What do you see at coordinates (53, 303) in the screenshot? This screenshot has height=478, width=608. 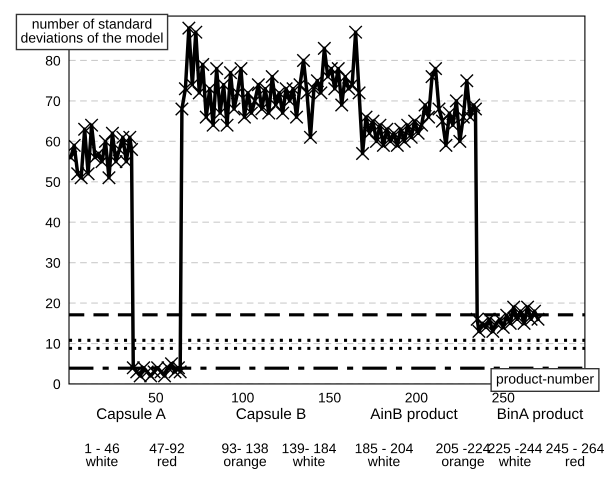 I see `y-tick-label: 20` at bounding box center [53, 303].